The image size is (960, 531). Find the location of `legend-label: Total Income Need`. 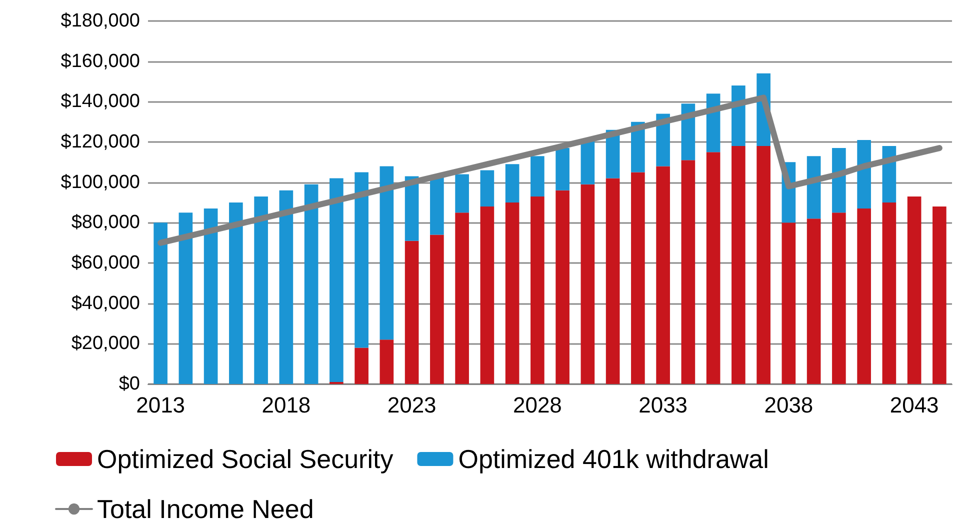

legend-label: Total Income Need is located at coordinates (205, 509).